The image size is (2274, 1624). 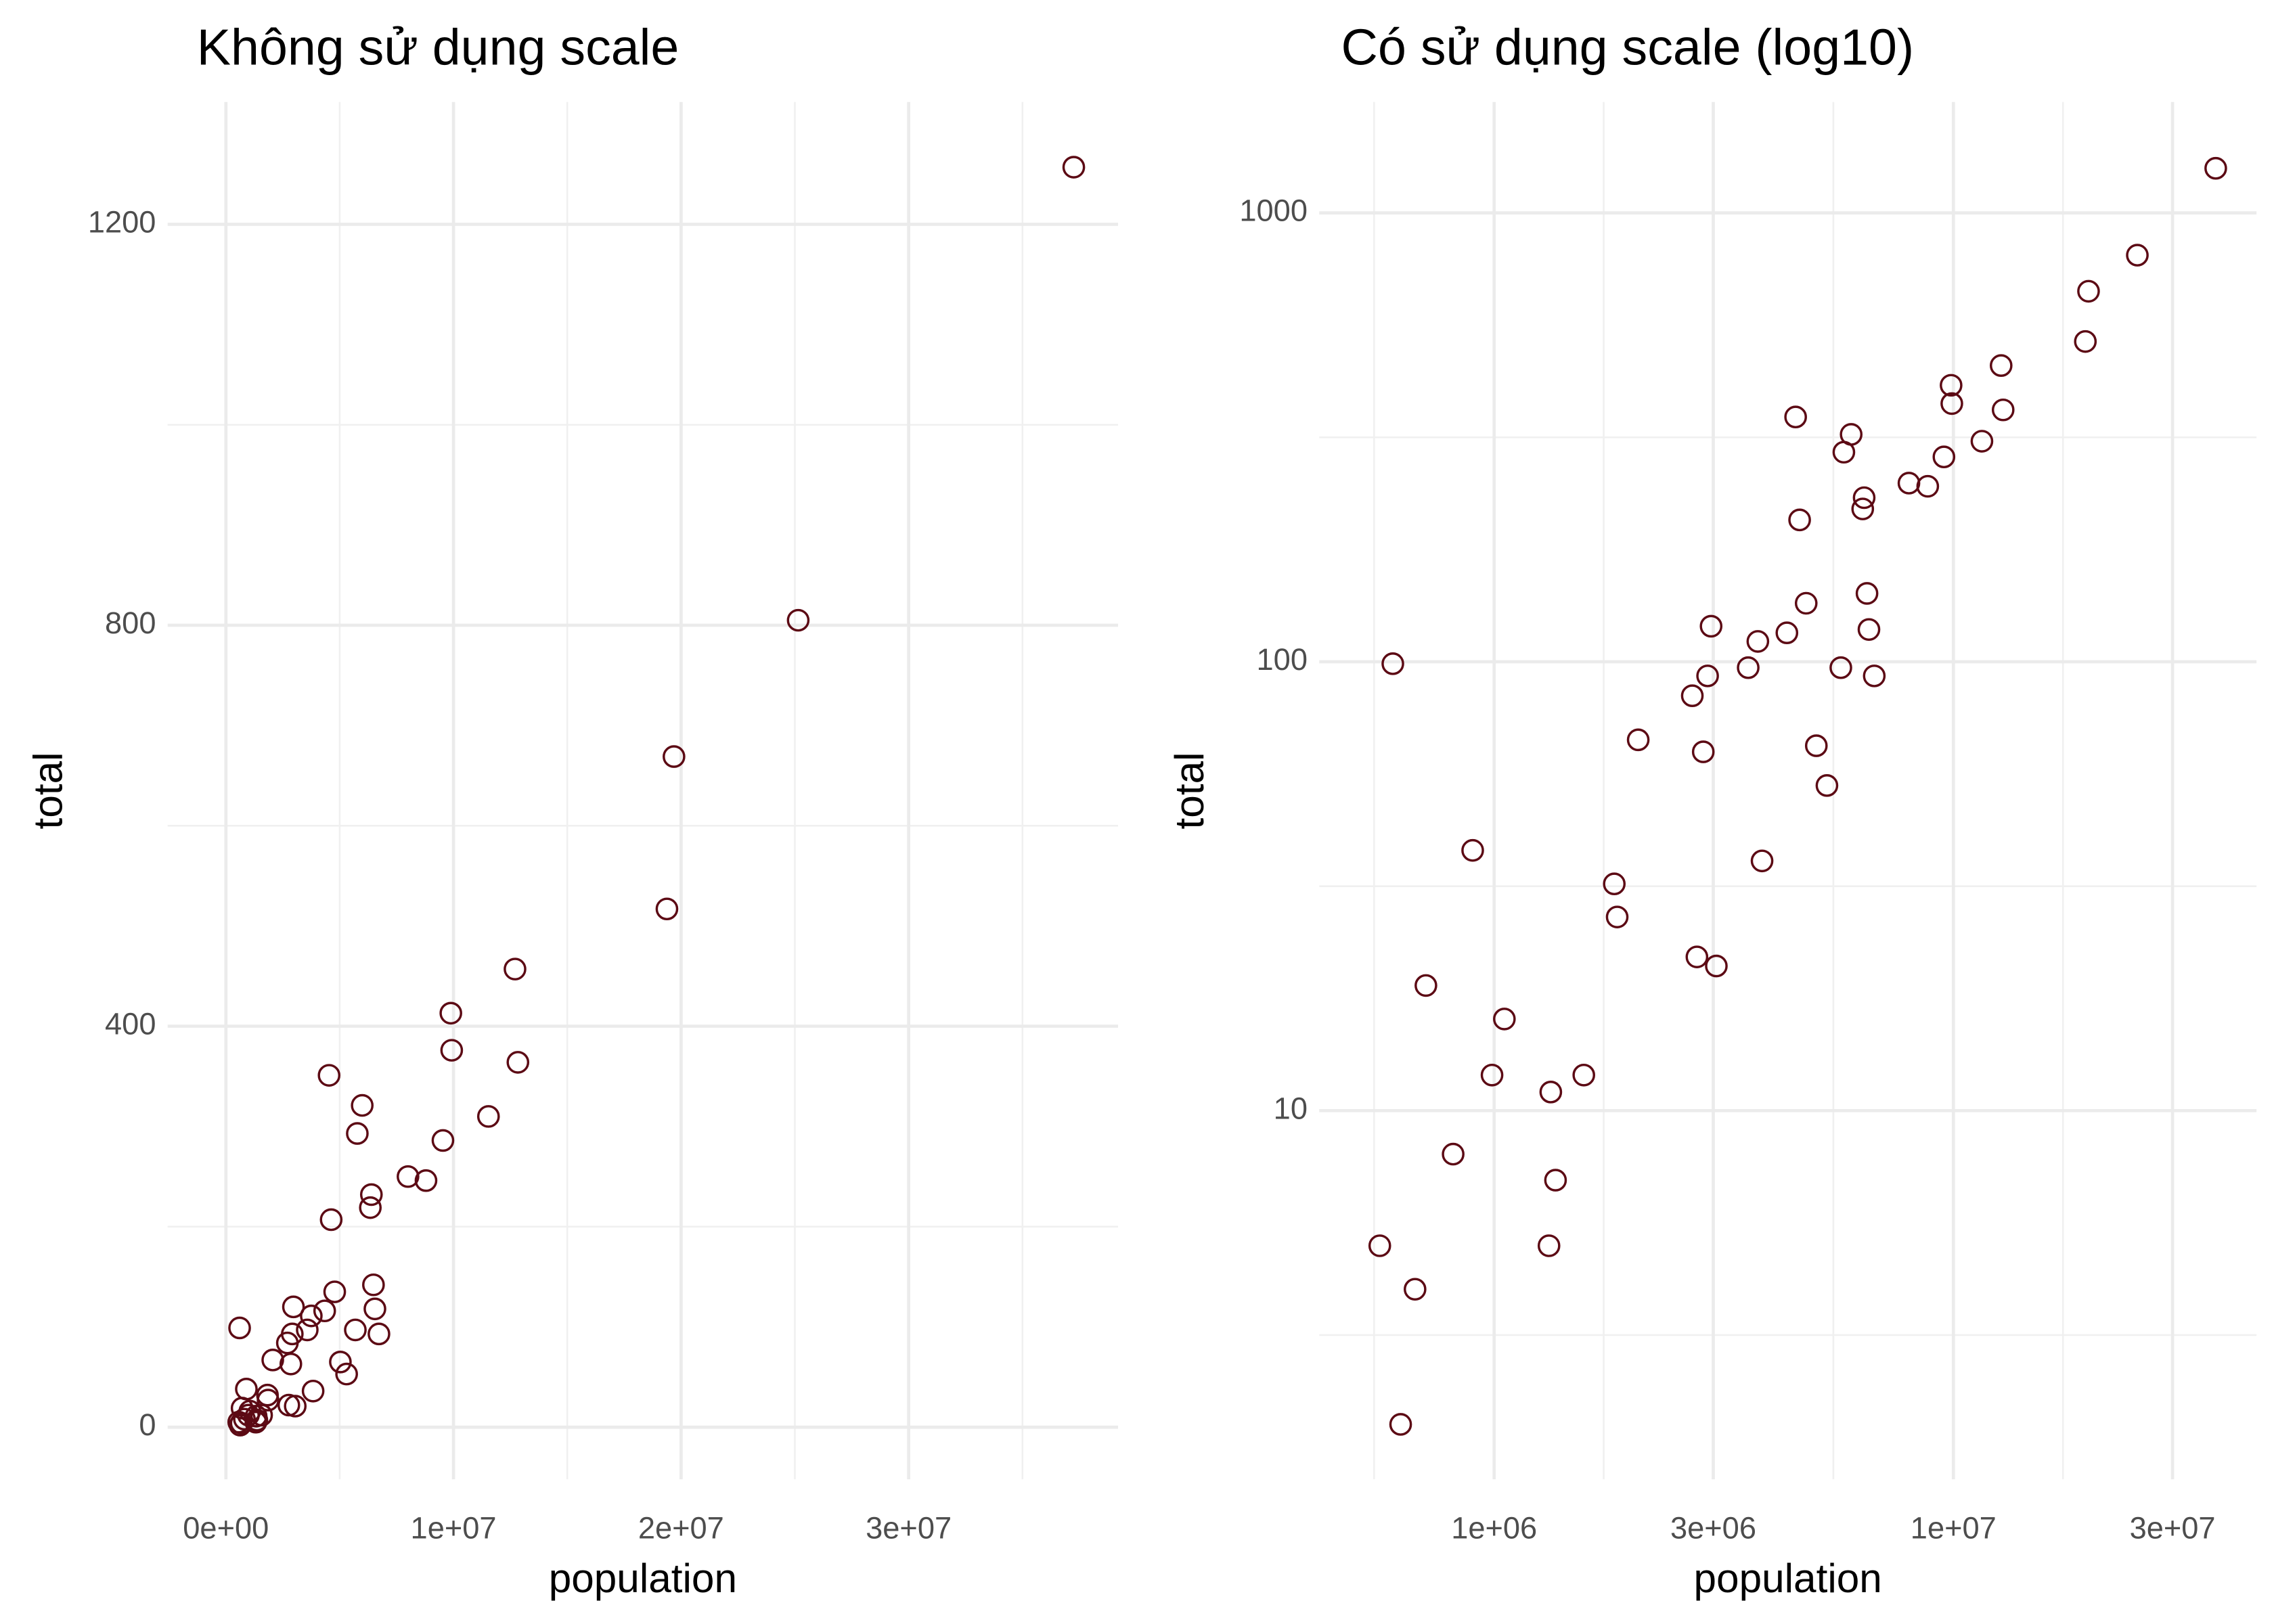 I want to click on chart-title: Không sử dụng scale, so click(x=438, y=46).